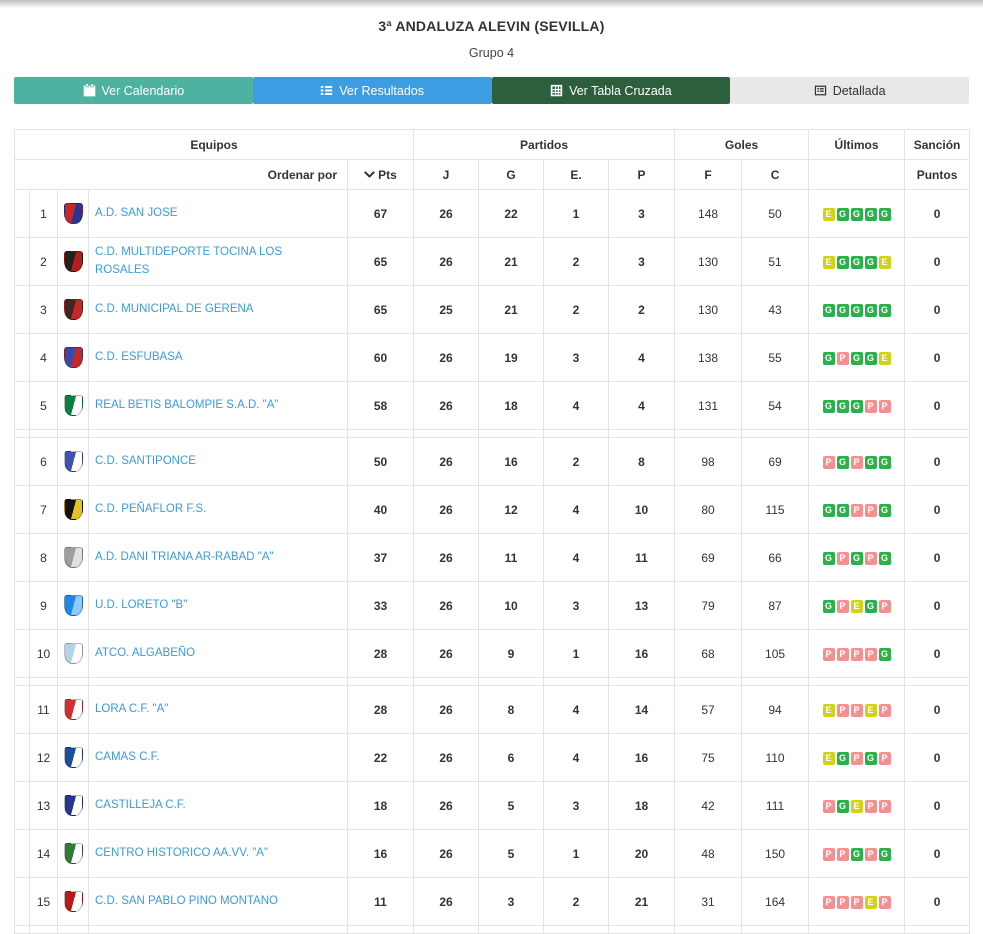  What do you see at coordinates (775, 405) in the screenshot?
I see `goals-against-cell: 54` at bounding box center [775, 405].